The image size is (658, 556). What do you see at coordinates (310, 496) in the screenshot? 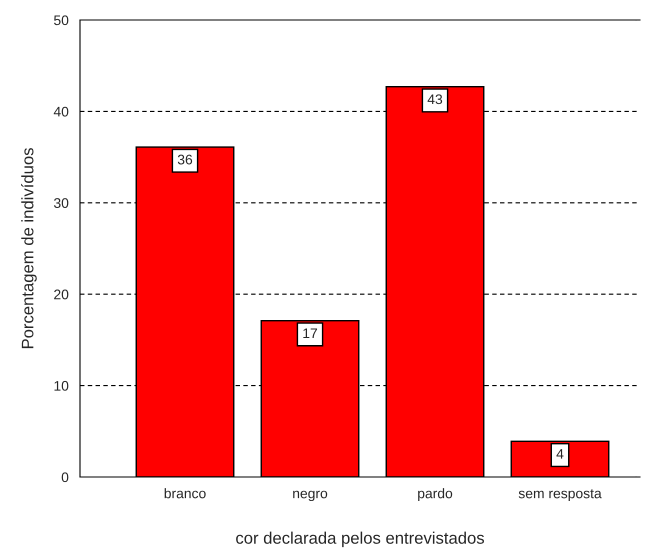
I see `x-tick-label: negro` at bounding box center [310, 496].